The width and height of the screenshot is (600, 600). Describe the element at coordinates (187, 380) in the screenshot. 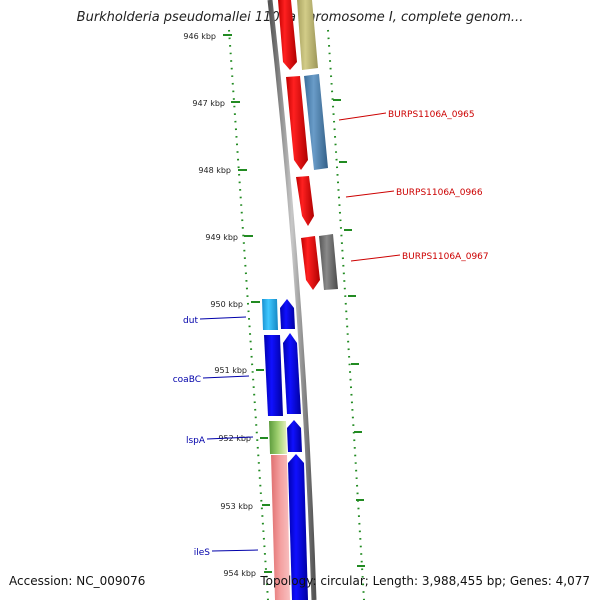

I see `gene-label-coabc: coaBC` at that location.